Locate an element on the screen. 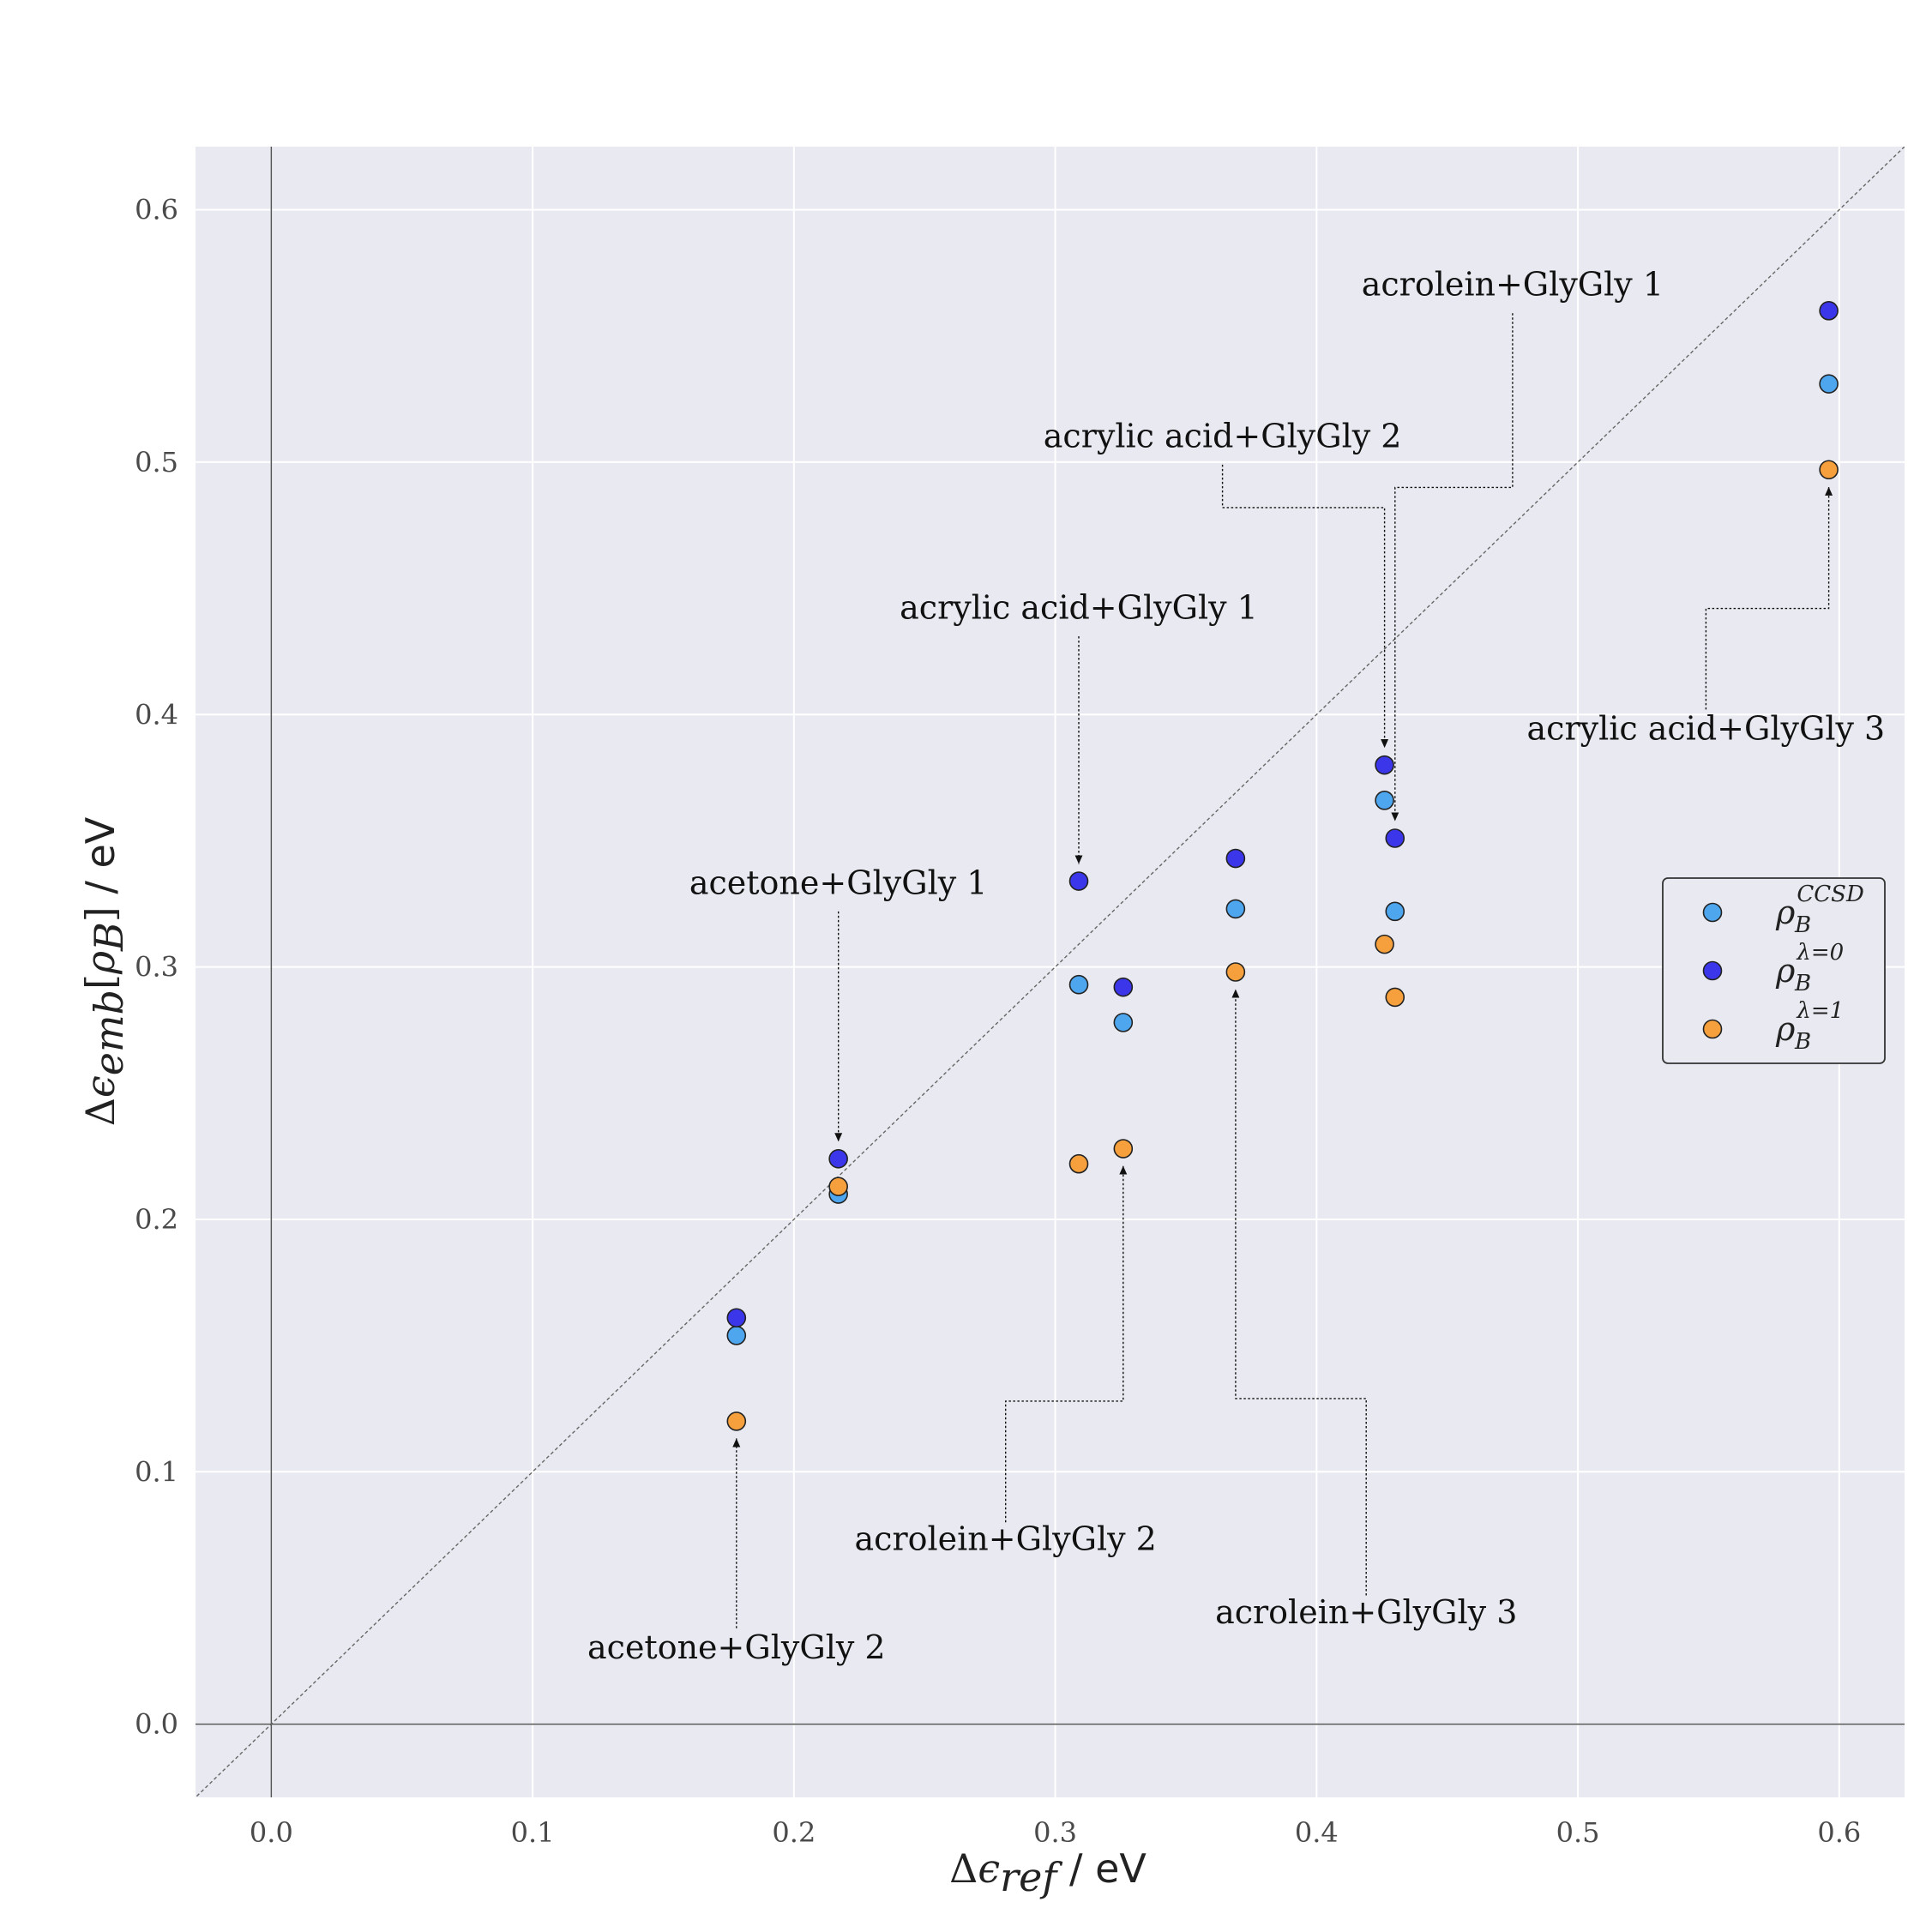 The width and height of the screenshot is (1932, 1932). x-tick-label: 0.6 is located at coordinates (1839, 1832).